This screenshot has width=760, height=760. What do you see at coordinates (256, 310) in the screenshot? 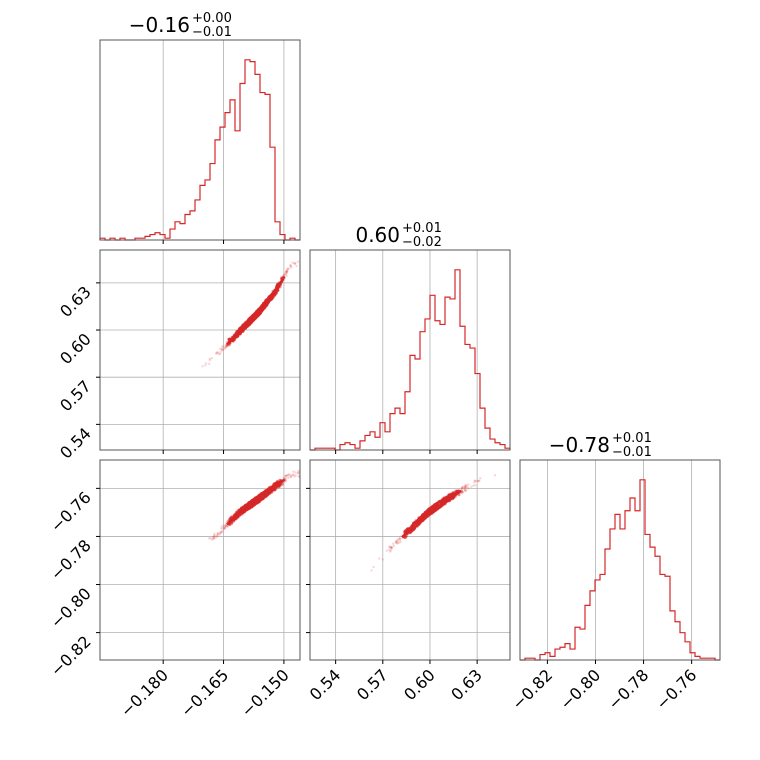
I see `contour-line` at bounding box center [256, 310].